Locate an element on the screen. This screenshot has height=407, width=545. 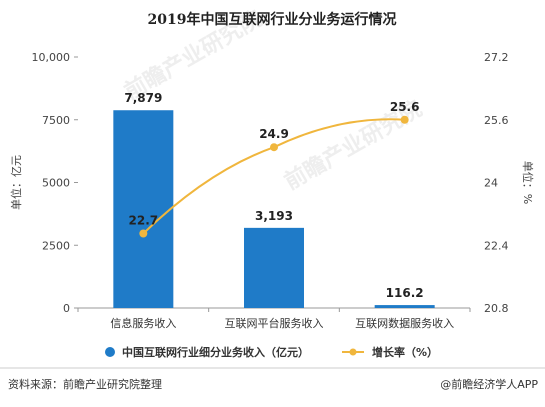
left-tick-label: 2500 is located at coordinates (56, 245).